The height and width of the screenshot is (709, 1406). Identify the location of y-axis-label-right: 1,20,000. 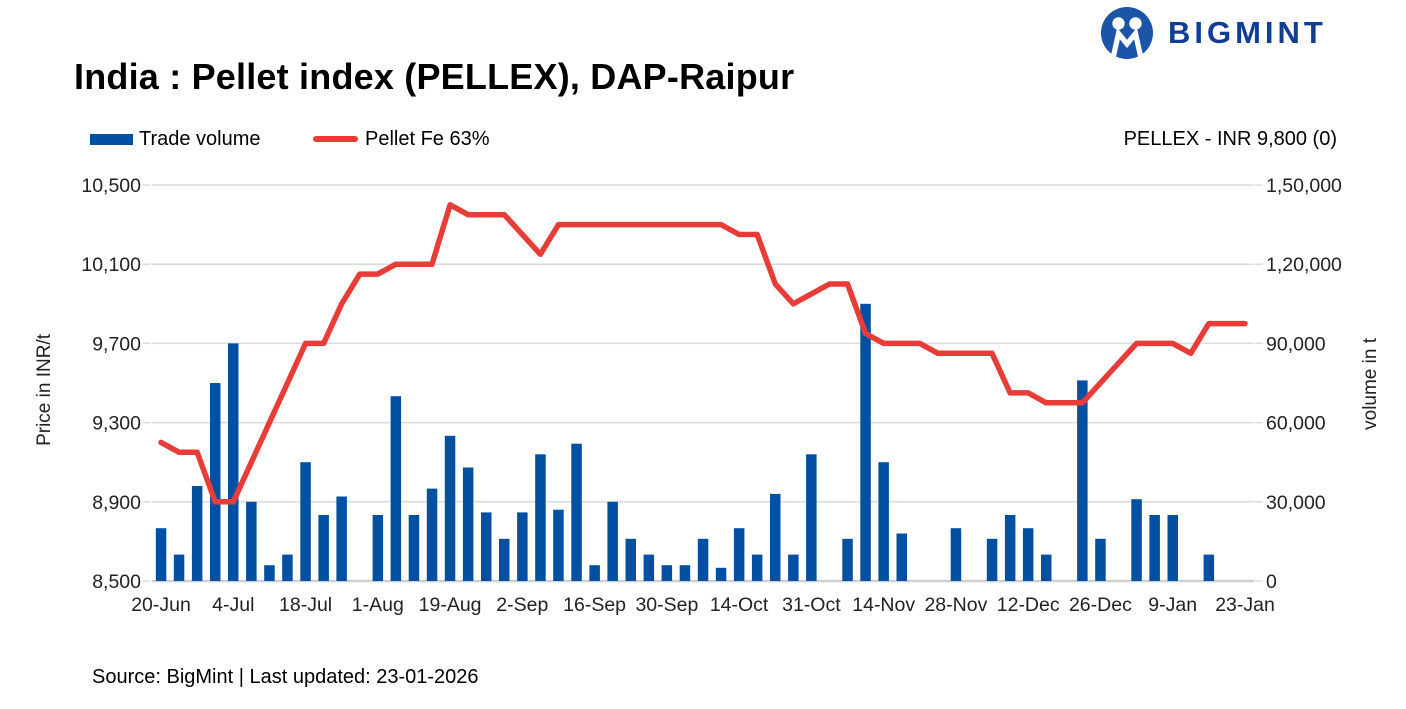
(1304, 265).